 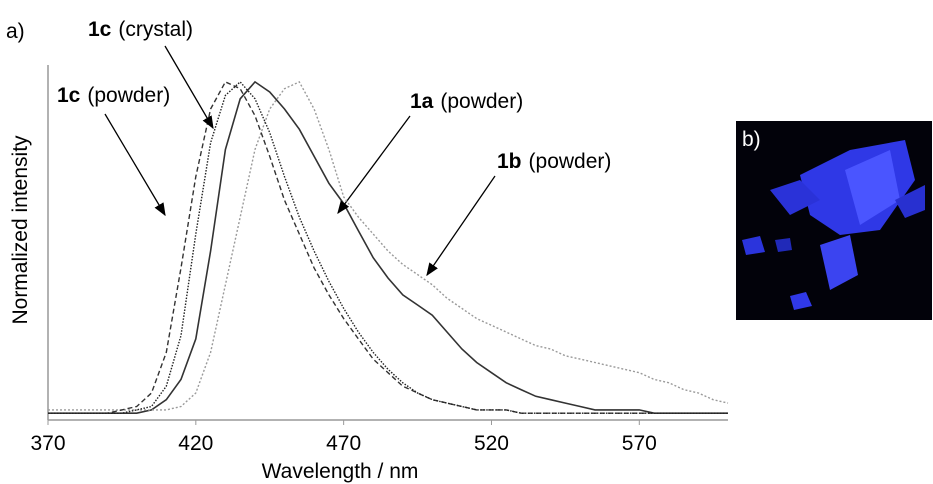 I want to click on panel-label: a), so click(x=15, y=31).